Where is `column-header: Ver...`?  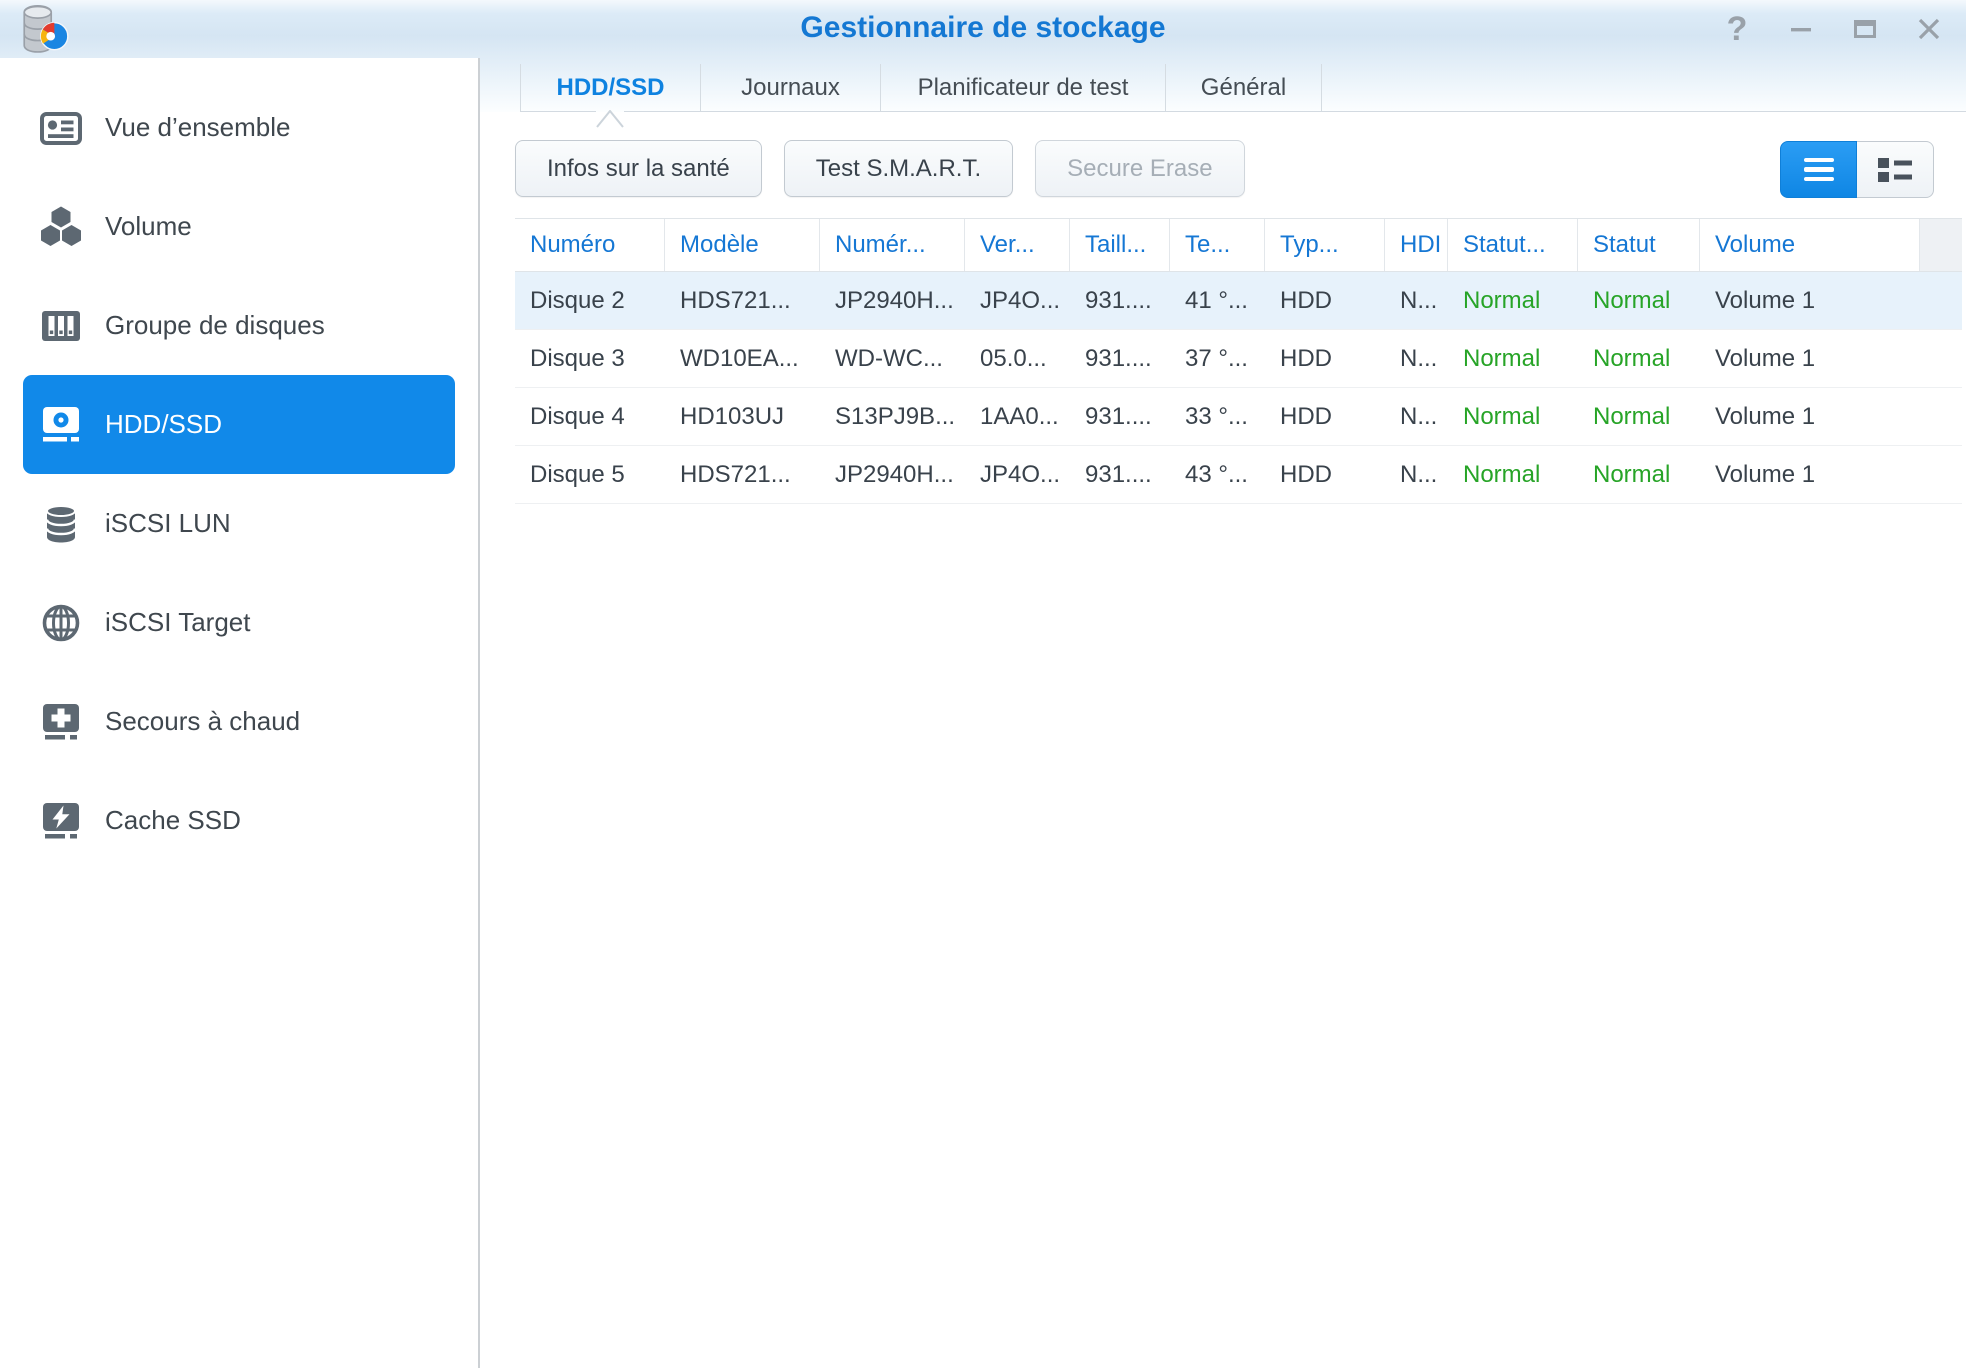
column-header: Ver... is located at coordinates (1017, 245).